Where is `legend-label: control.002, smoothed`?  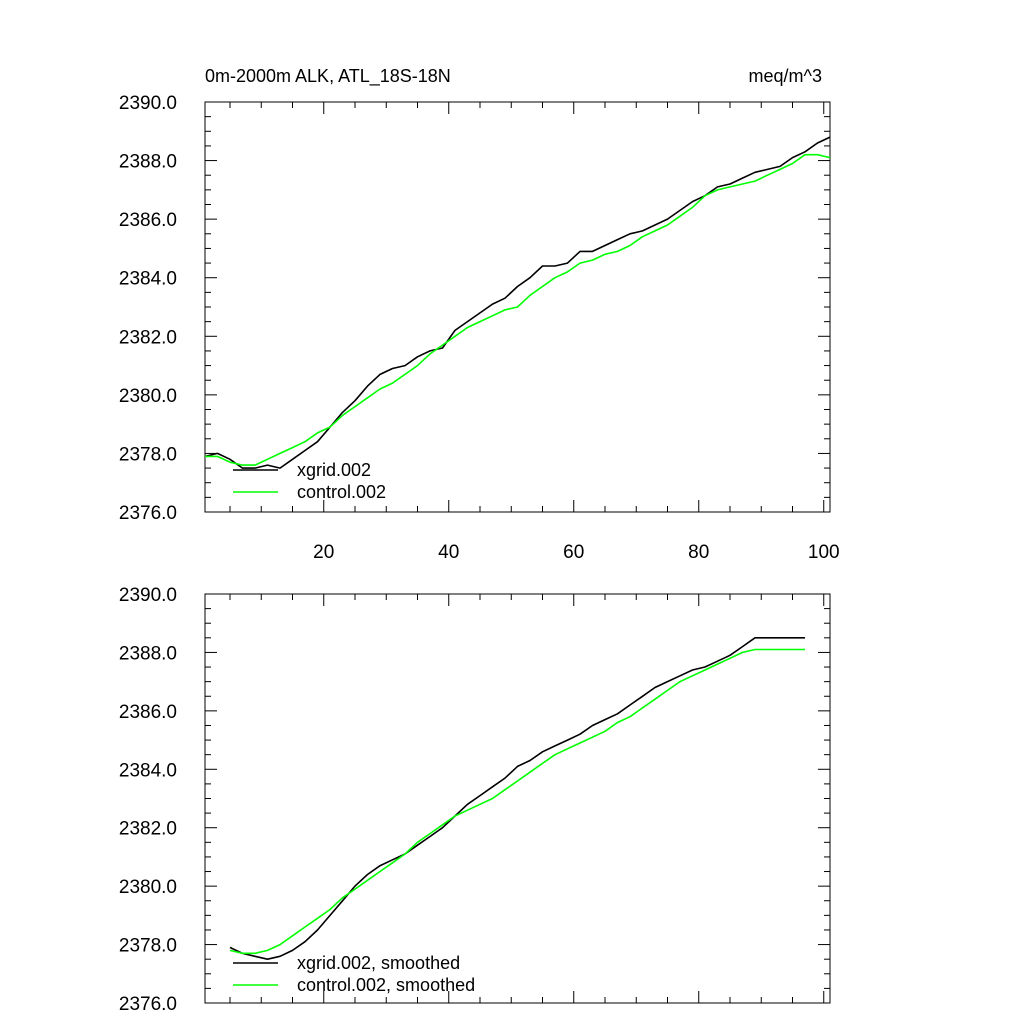
legend-label: control.002, smoothed is located at coordinates (386, 985).